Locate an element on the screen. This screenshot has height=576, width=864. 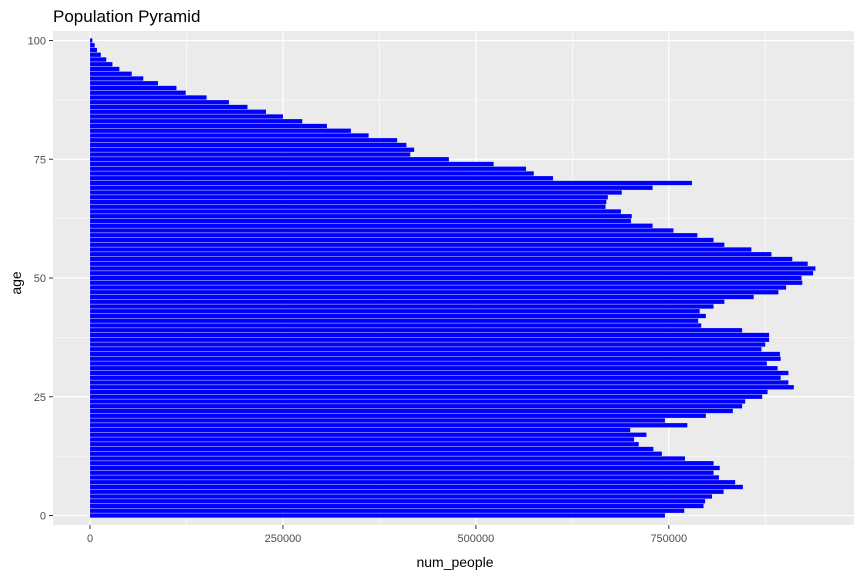
x-tick-label: 0 is located at coordinates (90, 539).